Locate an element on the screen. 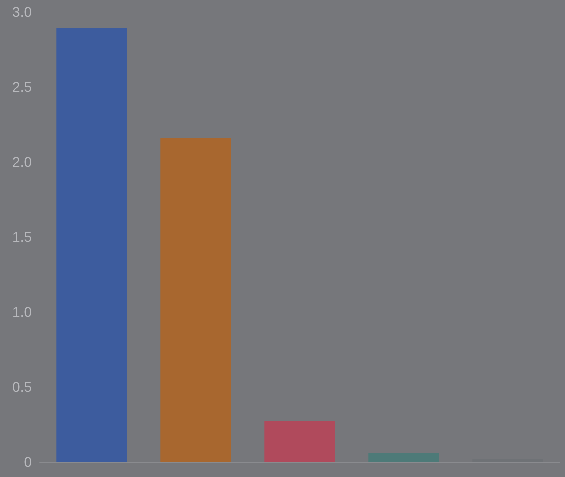 The width and height of the screenshot is (565, 477). y-tick-label: 1.5 is located at coordinates (22, 237).